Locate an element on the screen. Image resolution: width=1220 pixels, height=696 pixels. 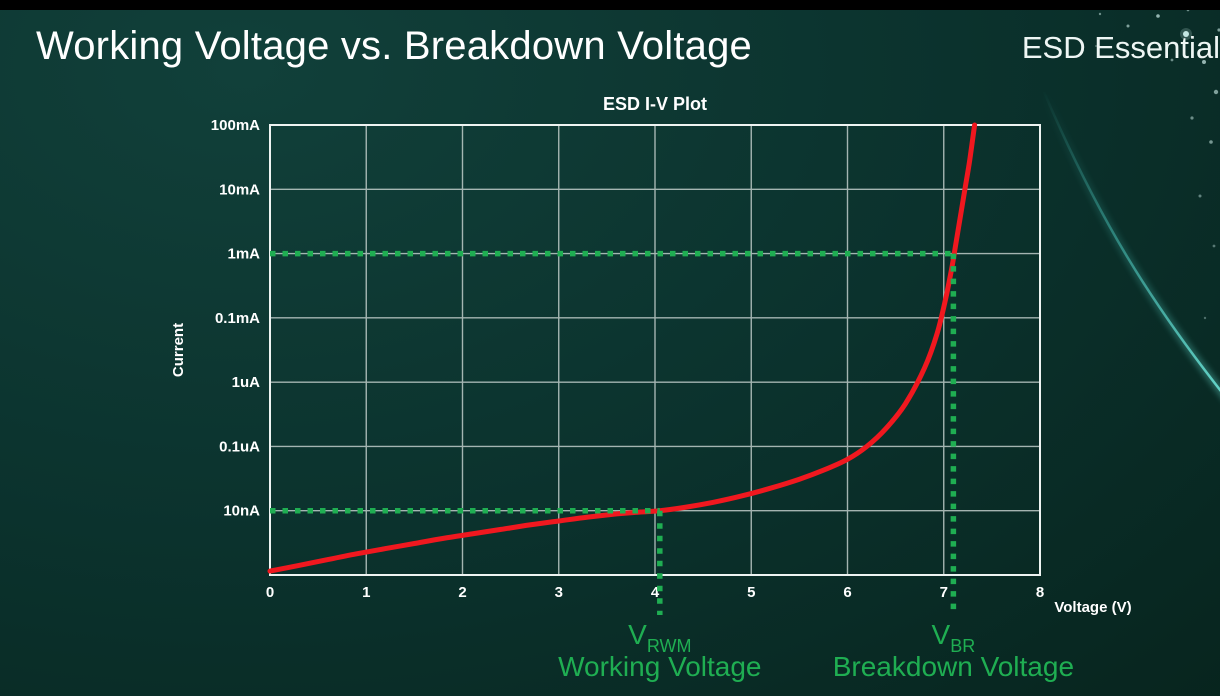
x-tick-label: 4 is located at coordinates (655, 592).